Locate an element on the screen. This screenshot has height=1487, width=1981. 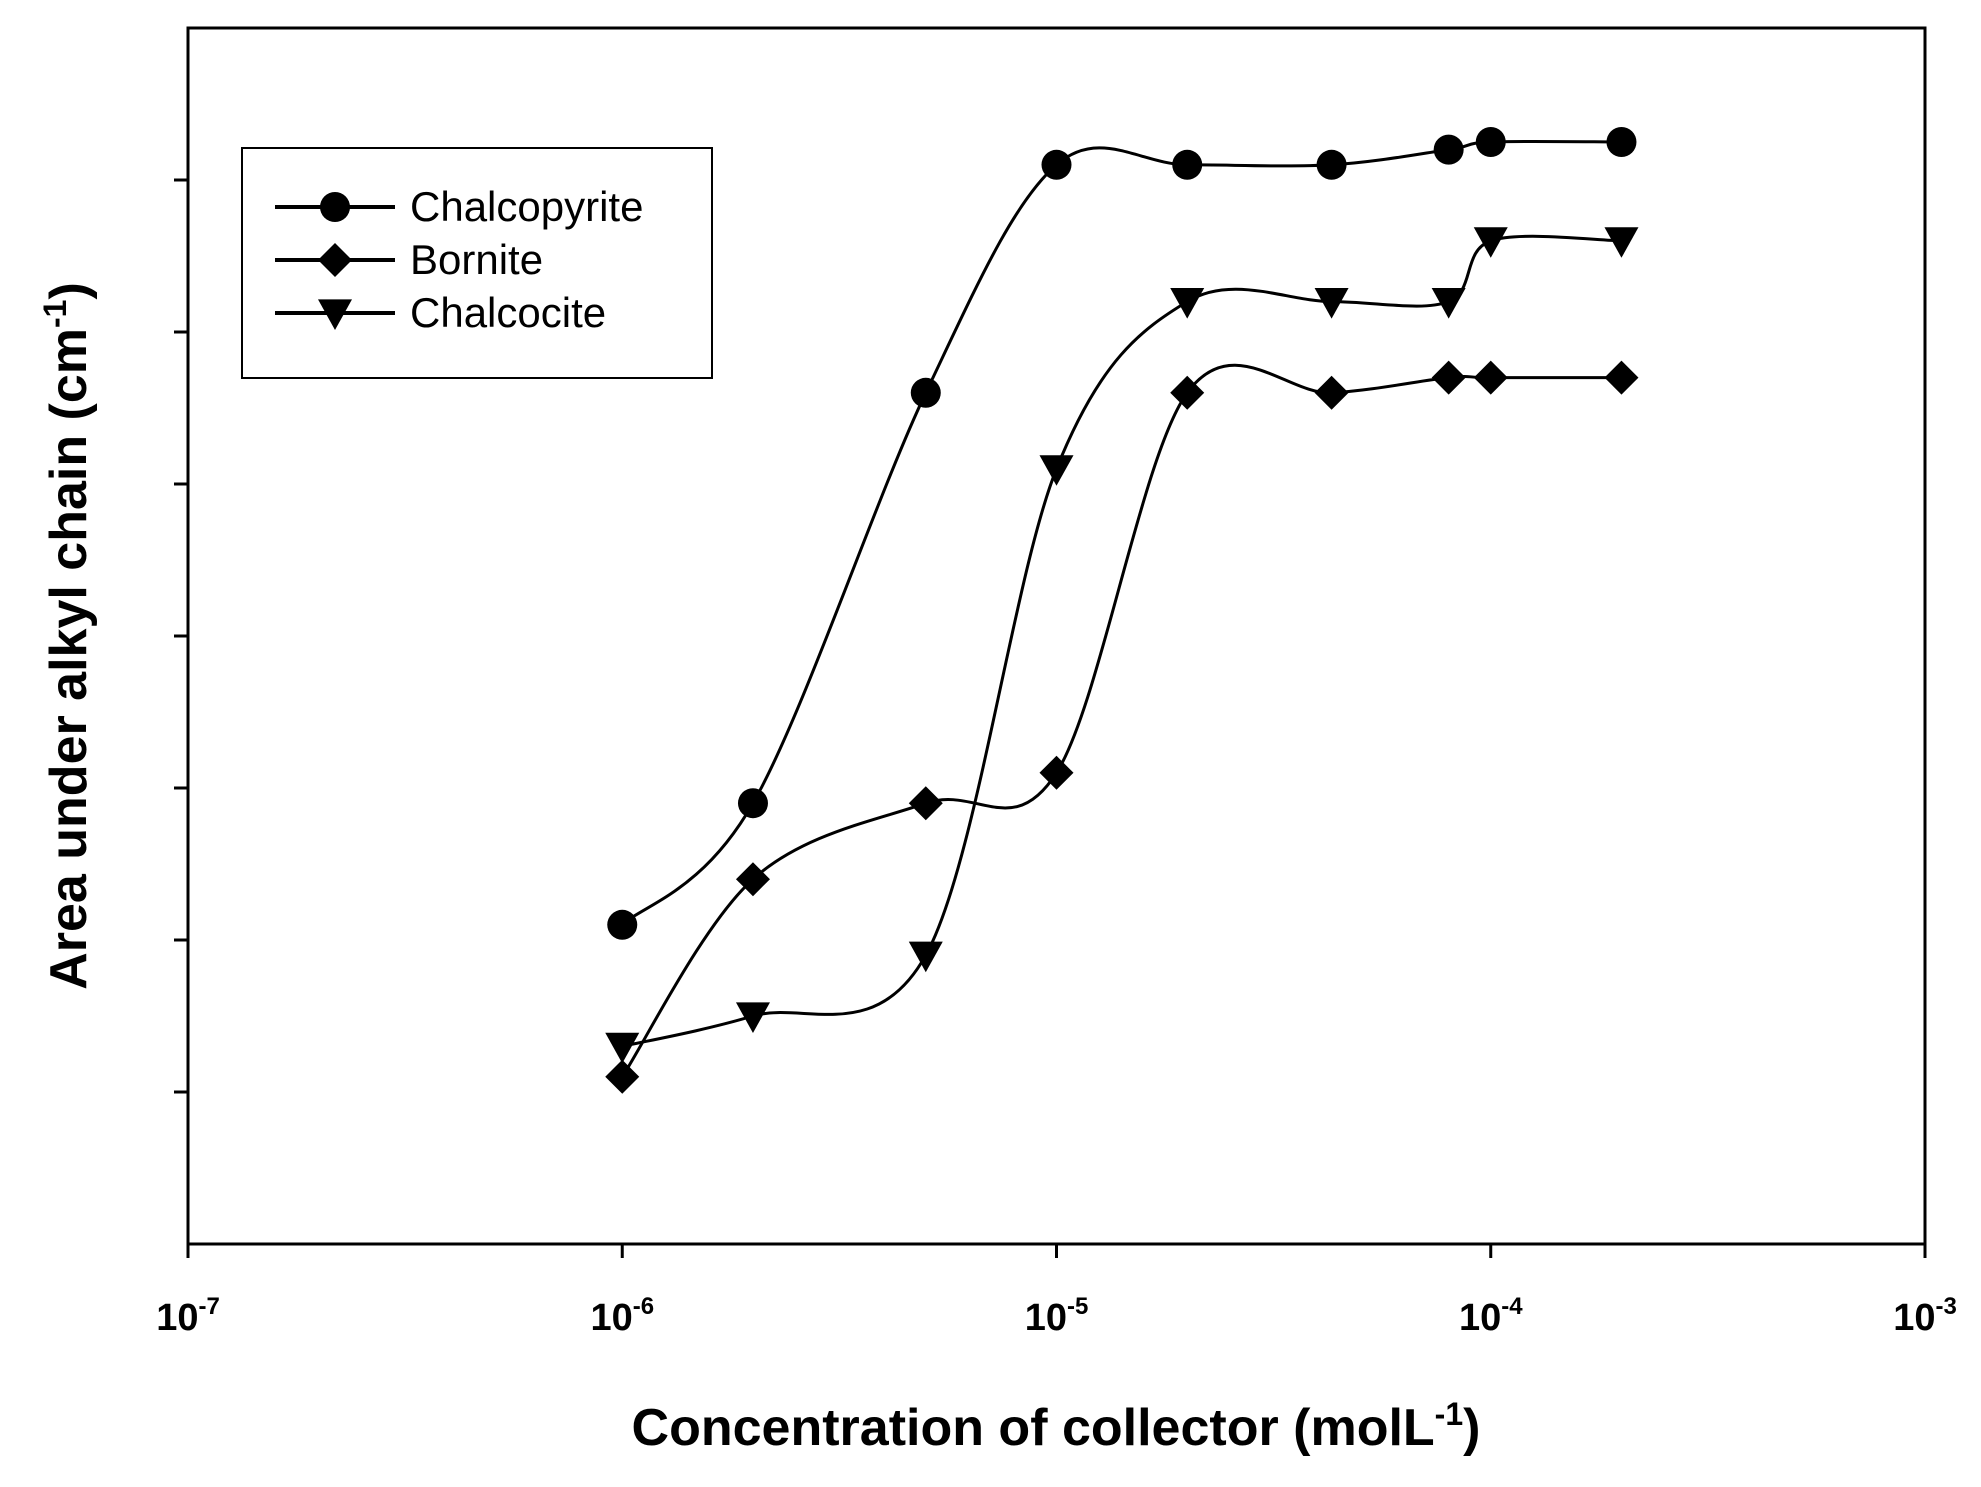
legend-box is located at coordinates (477, 263).